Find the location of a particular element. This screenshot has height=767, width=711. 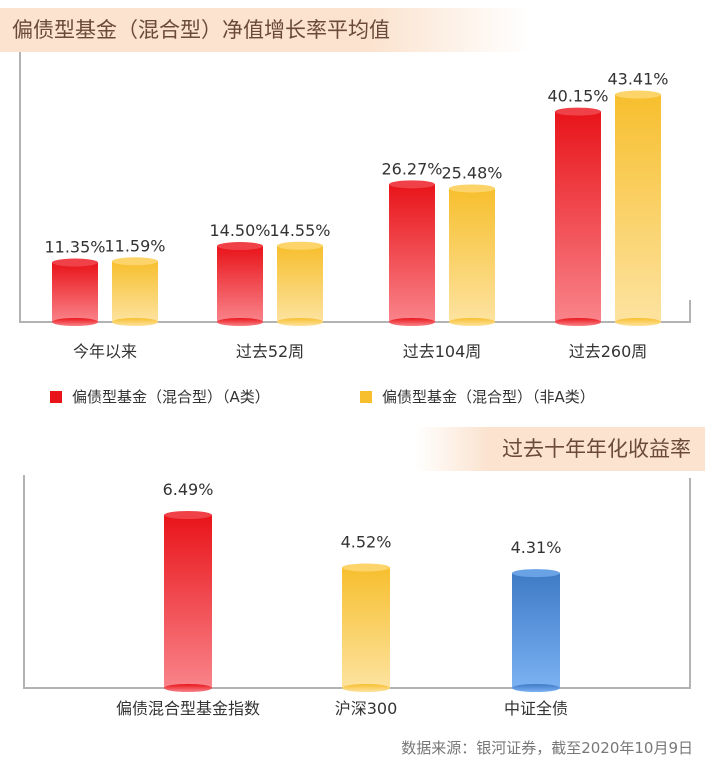

top-chart-title-text: 偏债型基金（混合型）净值增长率平均值 is located at coordinates (201, 30).